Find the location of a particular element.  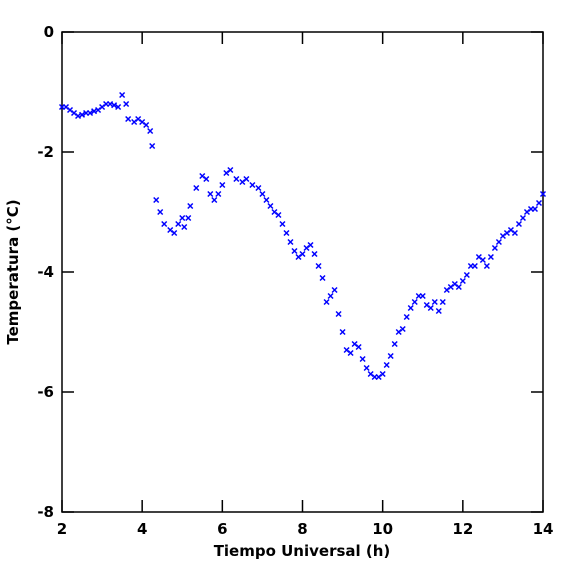

y-tick-label: -2 is located at coordinates (45, 152).